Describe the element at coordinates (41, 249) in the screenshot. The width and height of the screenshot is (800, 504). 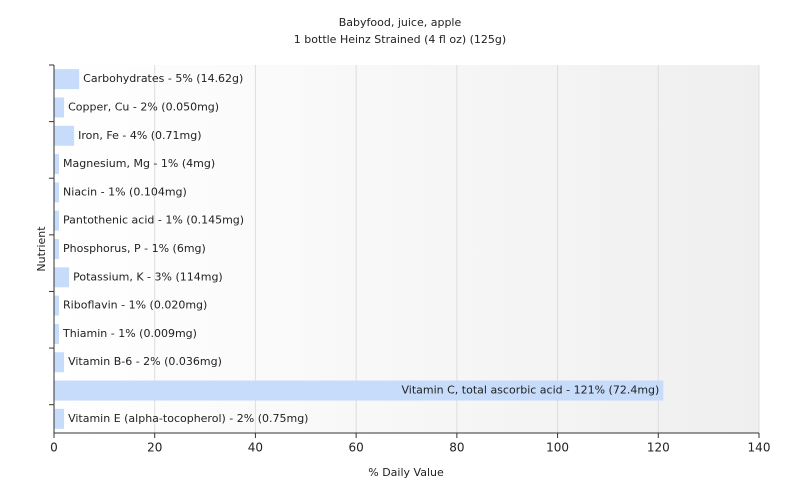
I see `y-axis-label: Nutrient` at that location.